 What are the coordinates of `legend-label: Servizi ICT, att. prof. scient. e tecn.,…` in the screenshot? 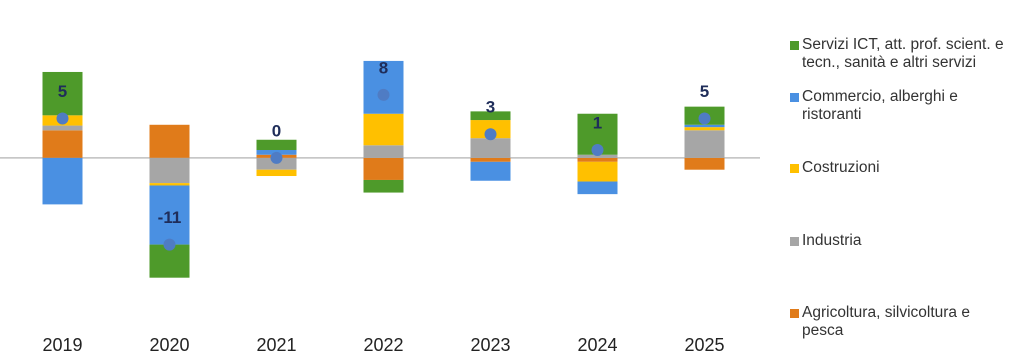 It's located at (903, 53).